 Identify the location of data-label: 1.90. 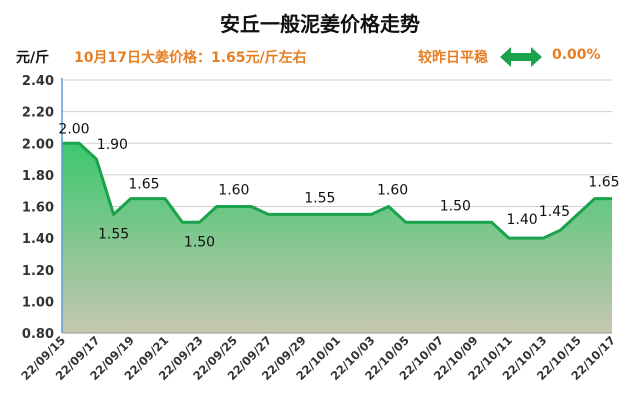
(112, 145).